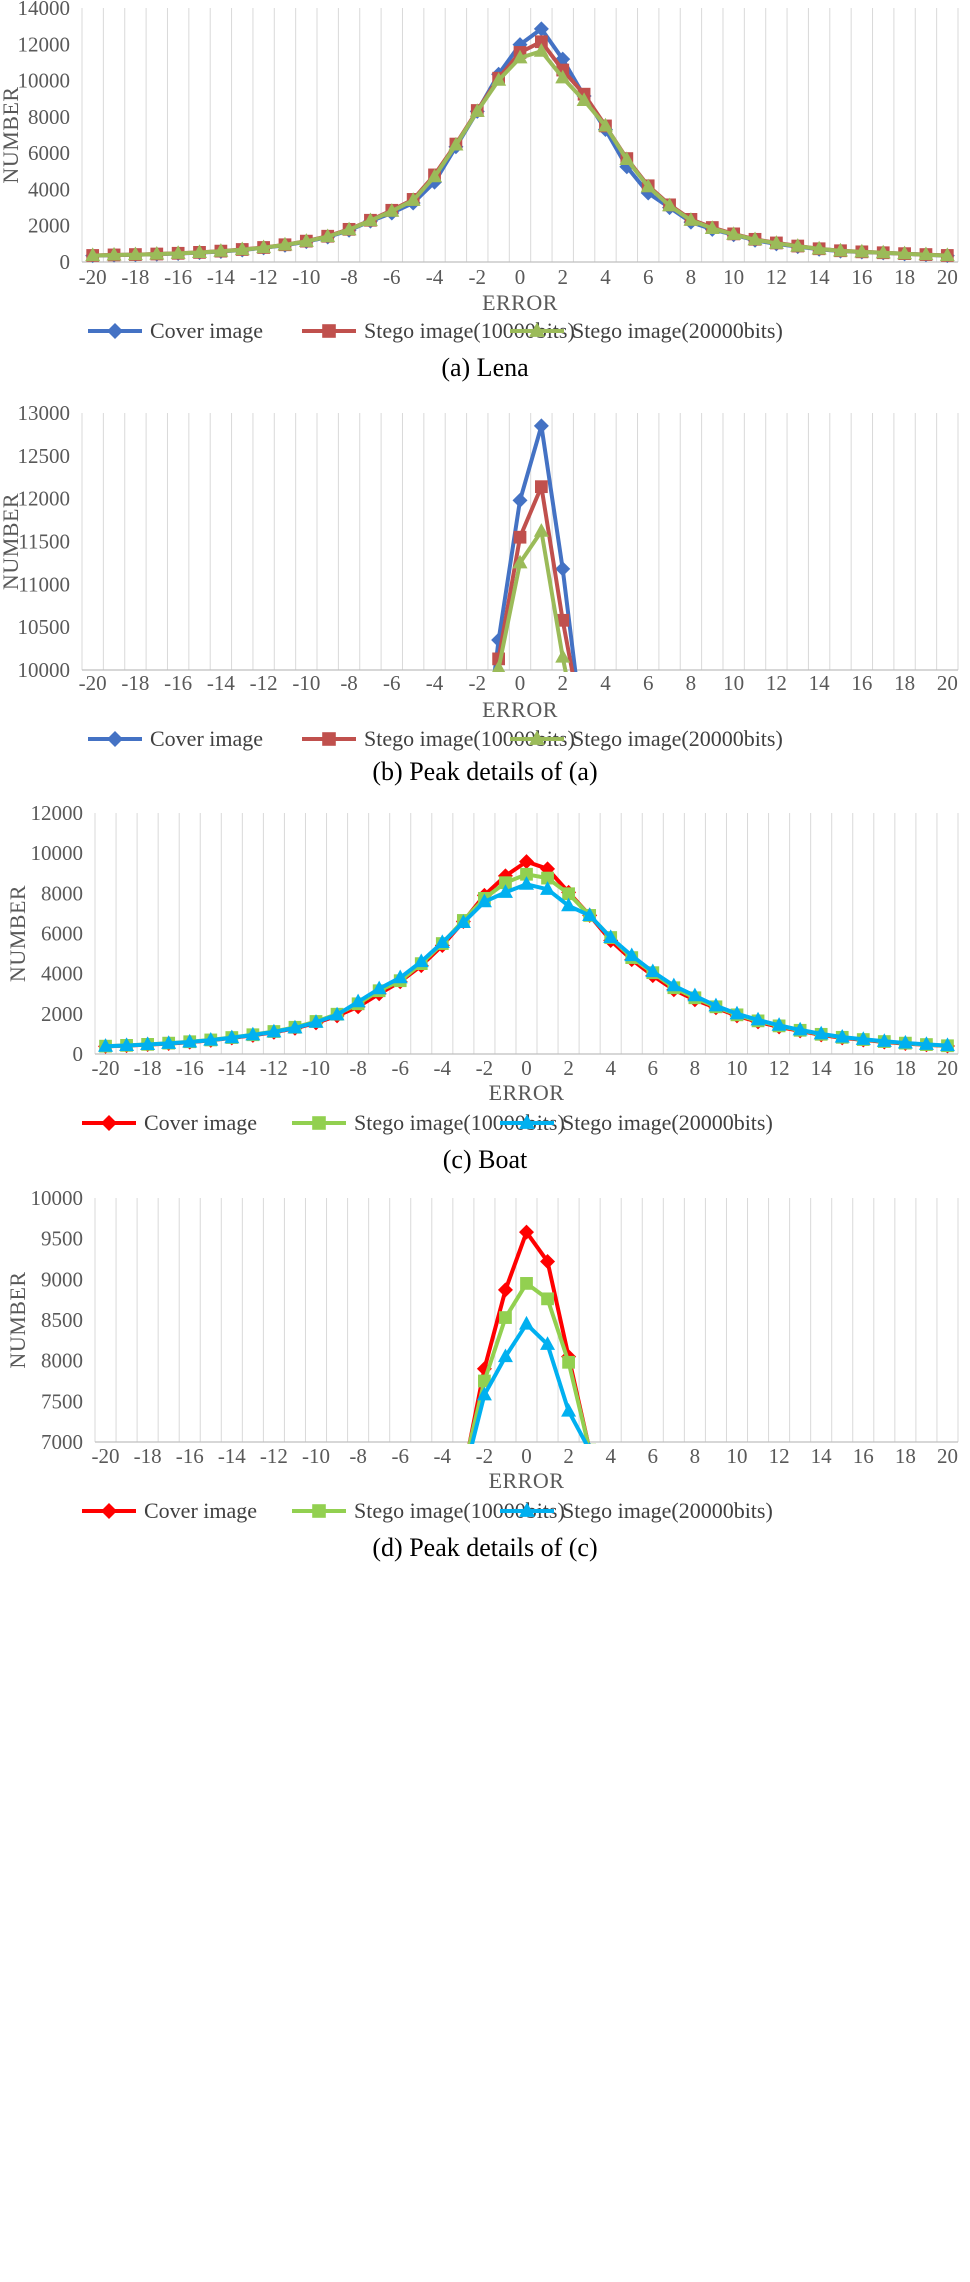 The image size is (970, 2282). What do you see at coordinates (78, 1054) in the screenshot?
I see `y-tick-label: 0` at bounding box center [78, 1054].